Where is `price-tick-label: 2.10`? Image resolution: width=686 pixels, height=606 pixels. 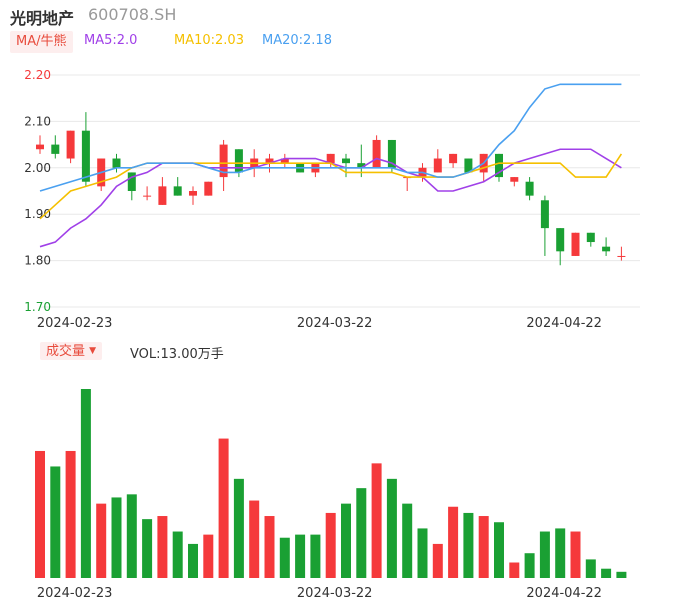 price-tick-label: 2.10 is located at coordinates (37, 121).